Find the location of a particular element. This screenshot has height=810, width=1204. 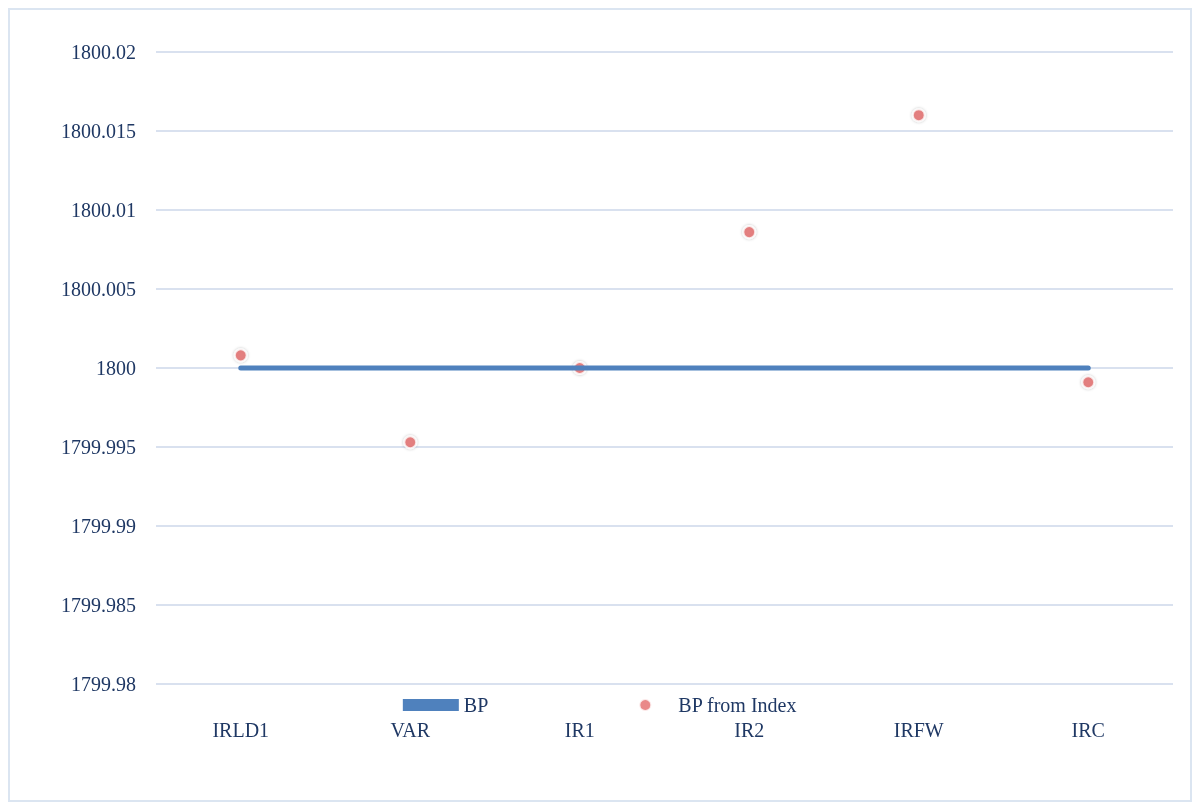

legend-label: BP from Index is located at coordinates (737, 705).